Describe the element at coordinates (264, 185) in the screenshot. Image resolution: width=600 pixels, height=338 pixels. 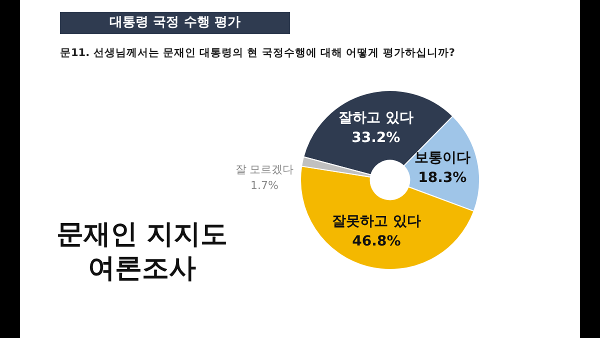
I see `data-label: 1.7%` at that location.